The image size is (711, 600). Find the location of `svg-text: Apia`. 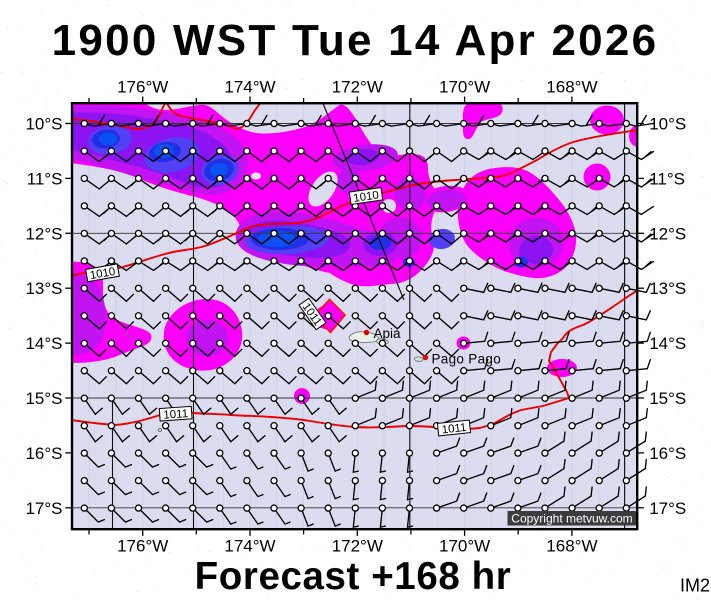

svg-text: Apia is located at coordinates (388, 333).